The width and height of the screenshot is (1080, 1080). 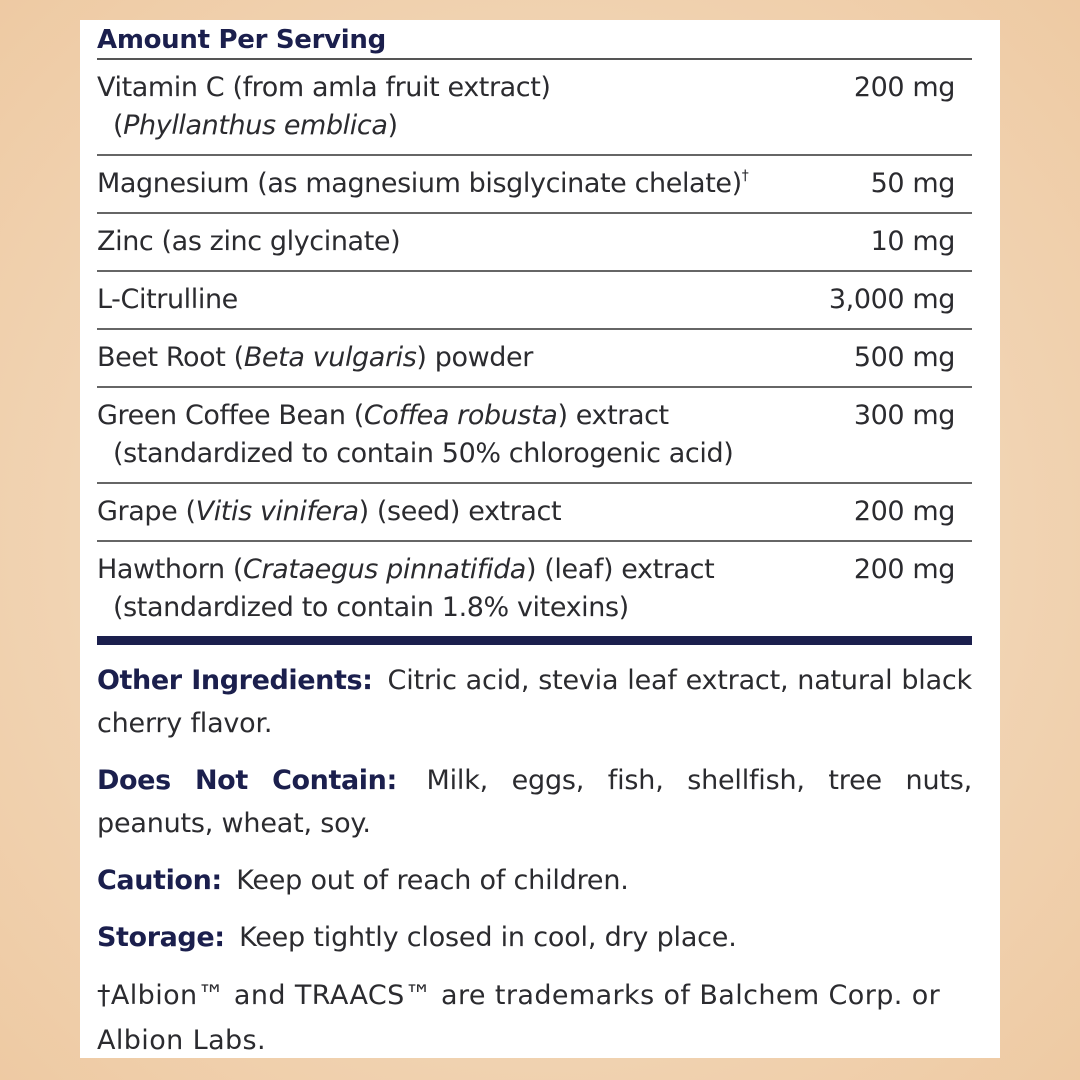 What do you see at coordinates (913, 241) in the screenshot?
I see `ingredient-amount: 10 mg` at bounding box center [913, 241].